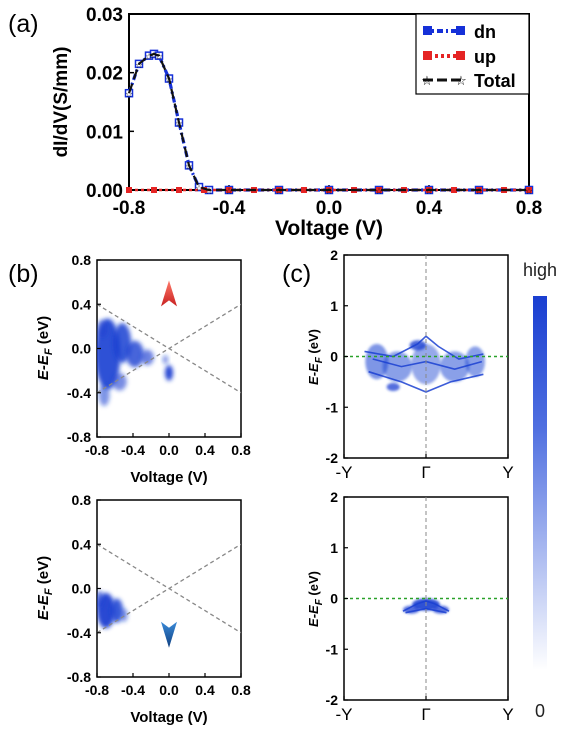 This screenshot has height=736, width=566. Describe the element at coordinates (79, 437) in the screenshot. I see `chart-b-top-y-tick-label: -0.8` at that location.